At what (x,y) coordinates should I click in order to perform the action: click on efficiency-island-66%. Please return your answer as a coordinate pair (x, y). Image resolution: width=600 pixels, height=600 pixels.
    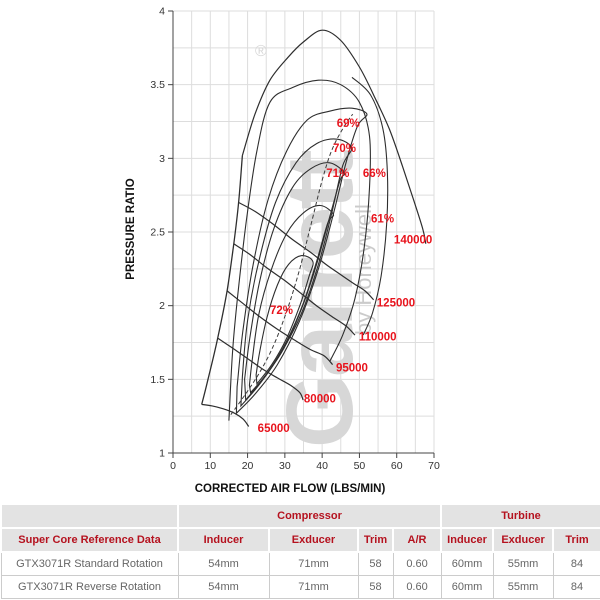
    Looking at the image, I should click on (300, 250).